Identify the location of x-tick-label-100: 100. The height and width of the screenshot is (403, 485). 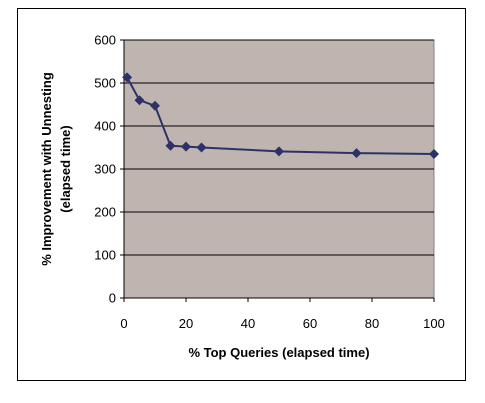
(434, 323).